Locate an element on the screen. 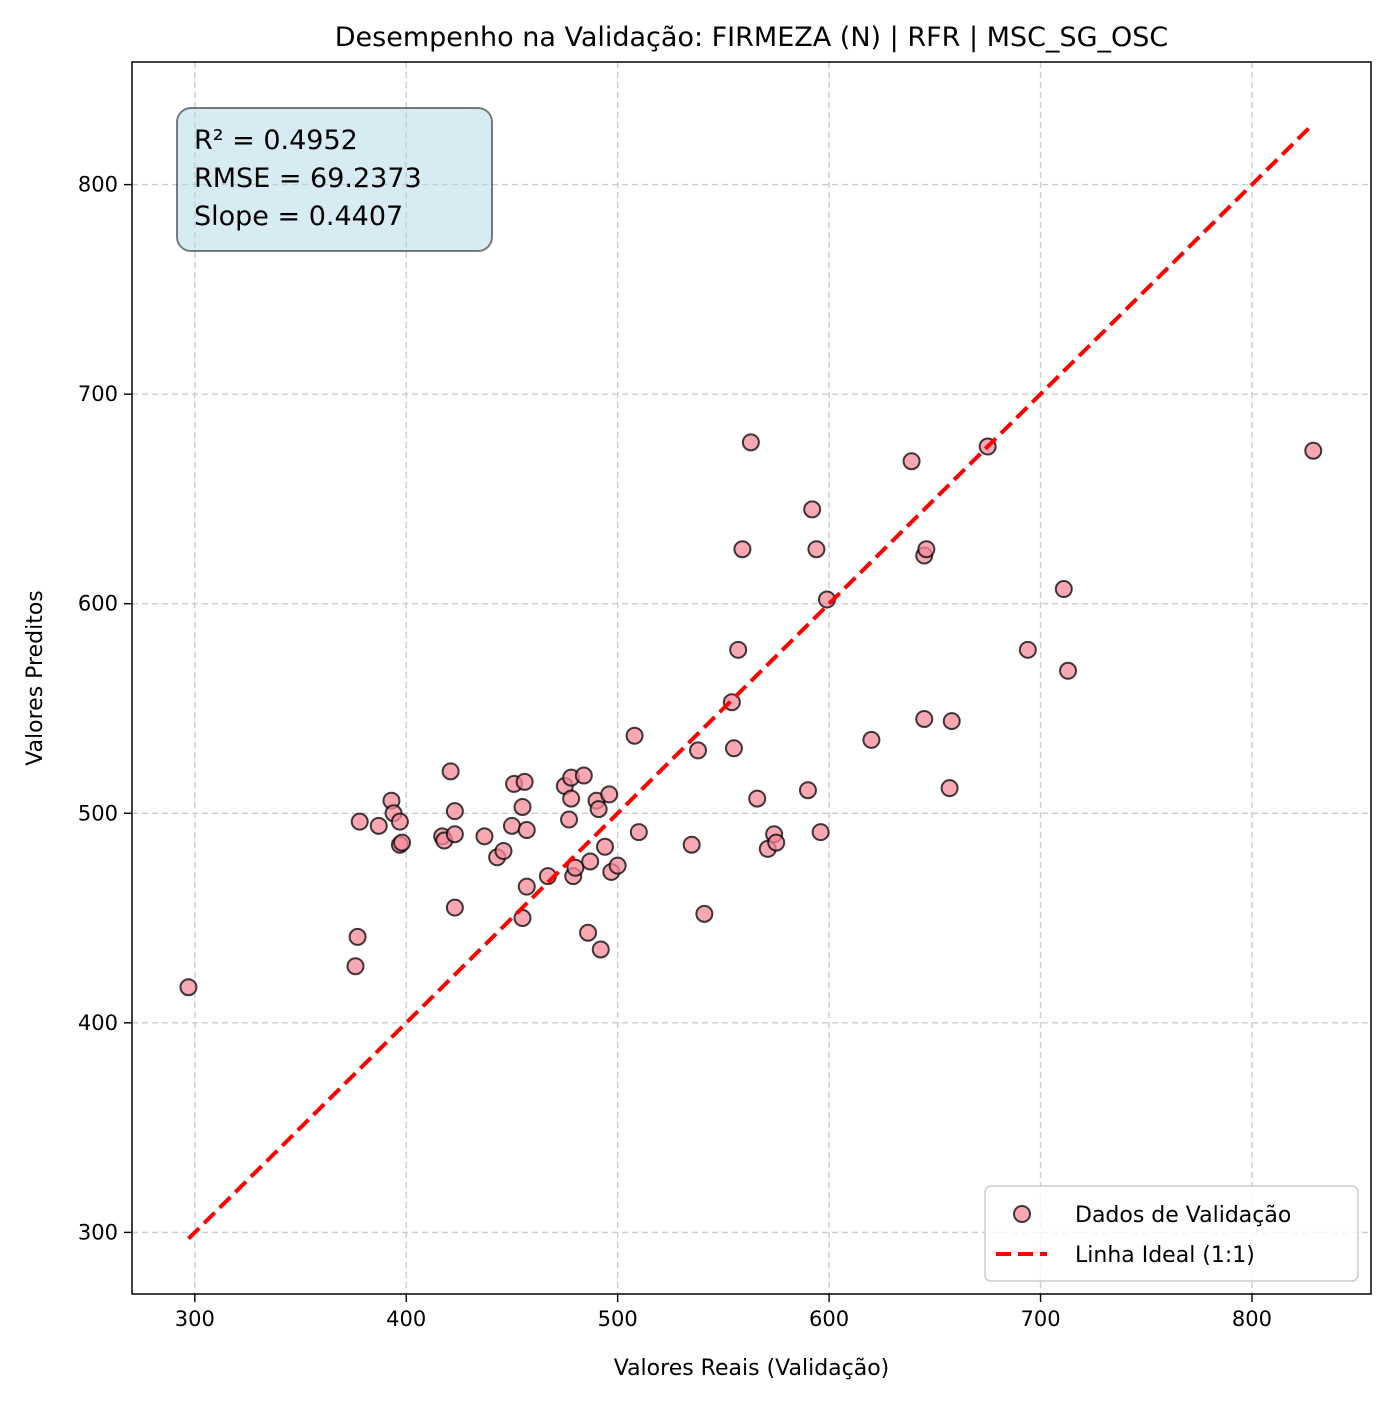 The width and height of the screenshot is (1391, 1402). x-axis-label: Valores Reais (Validação) is located at coordinates (752, 1368).